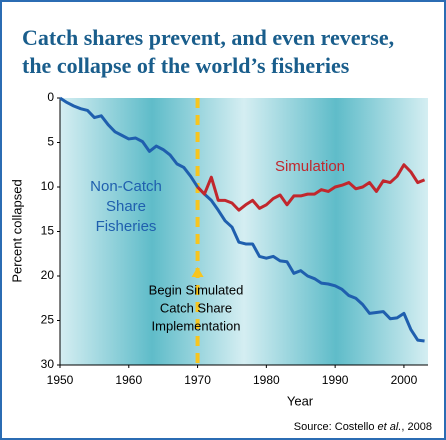 Image resolution: width=446 pixels, height=440 pixels. I want to click on x-axis-label: Year, so click(300, 400).